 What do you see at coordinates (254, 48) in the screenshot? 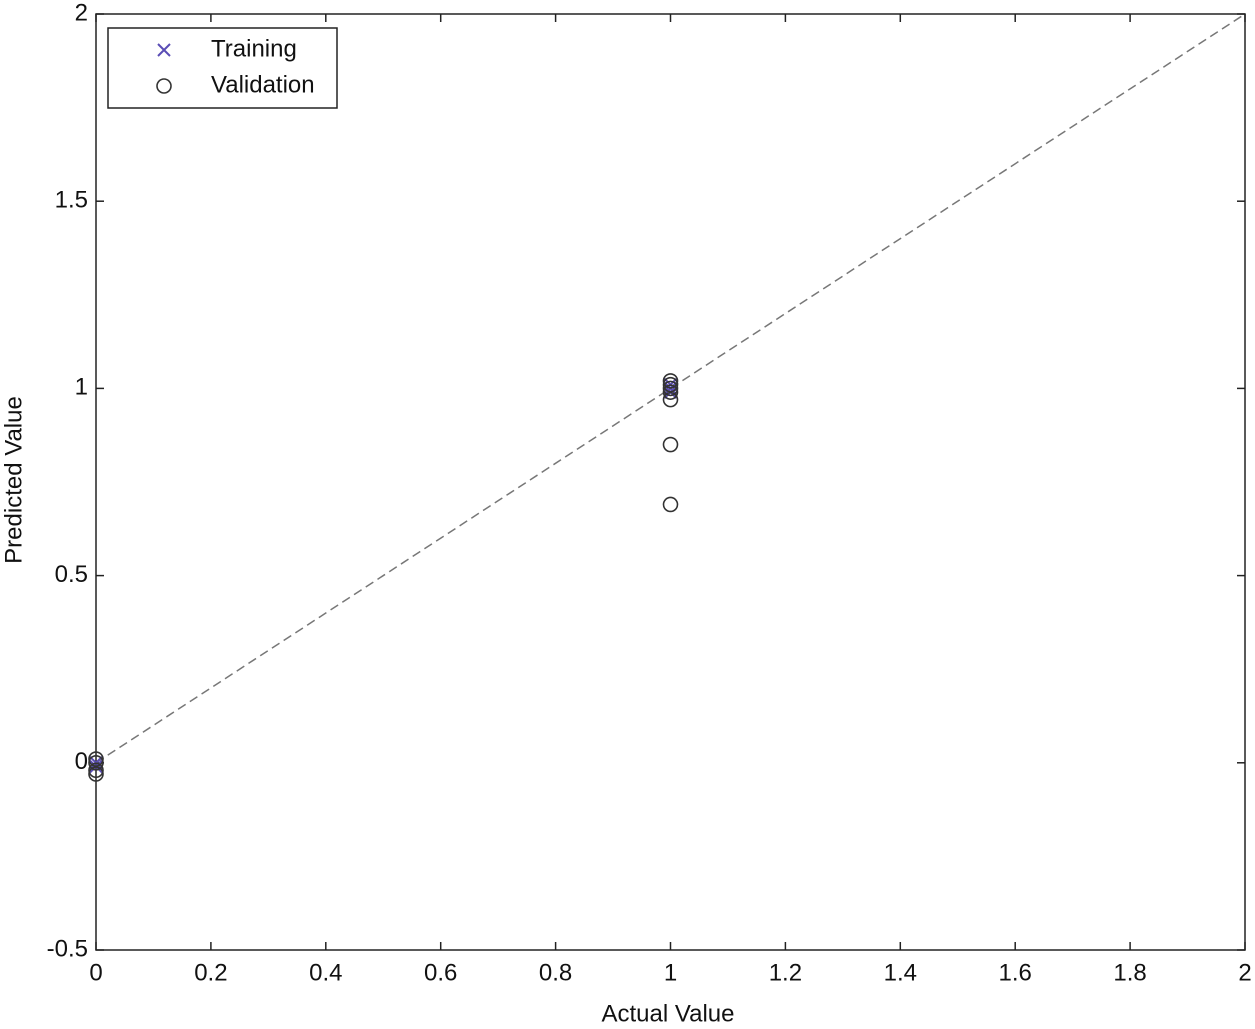
I see `legend-label: Training` at bounding box center [254, 48].